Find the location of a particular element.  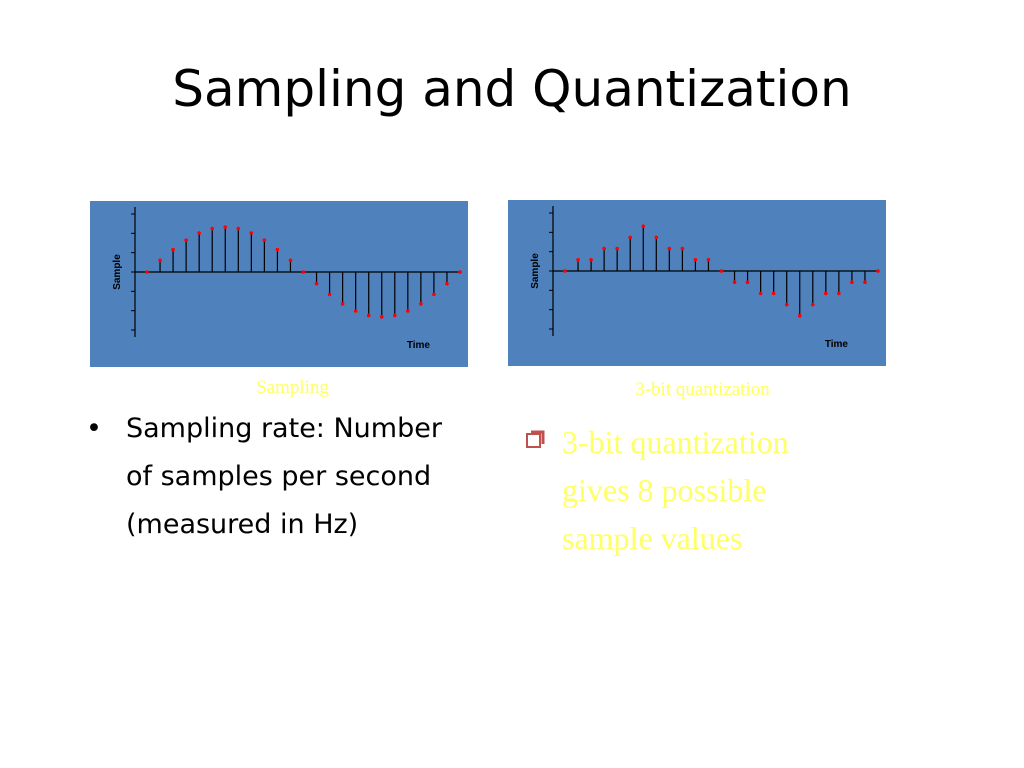

square-bullet-icon is located at coordinates (535, 439).